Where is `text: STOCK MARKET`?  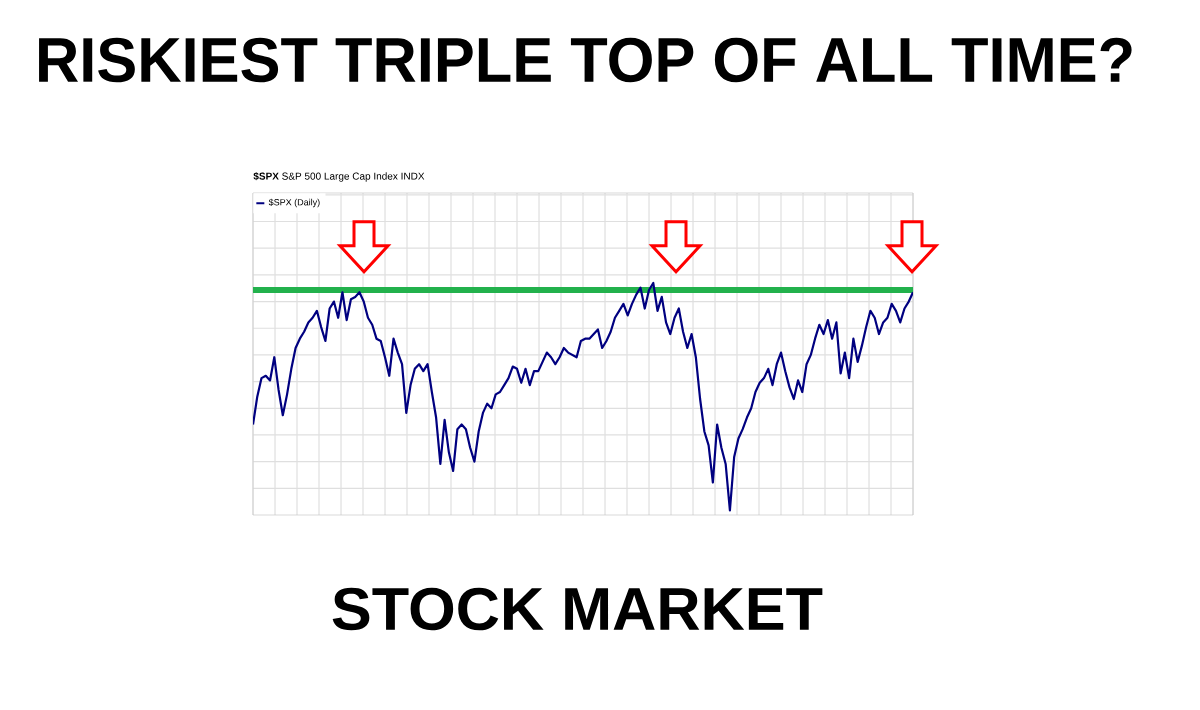
text: STOCK MARKET is located at coordinates (577, 609).